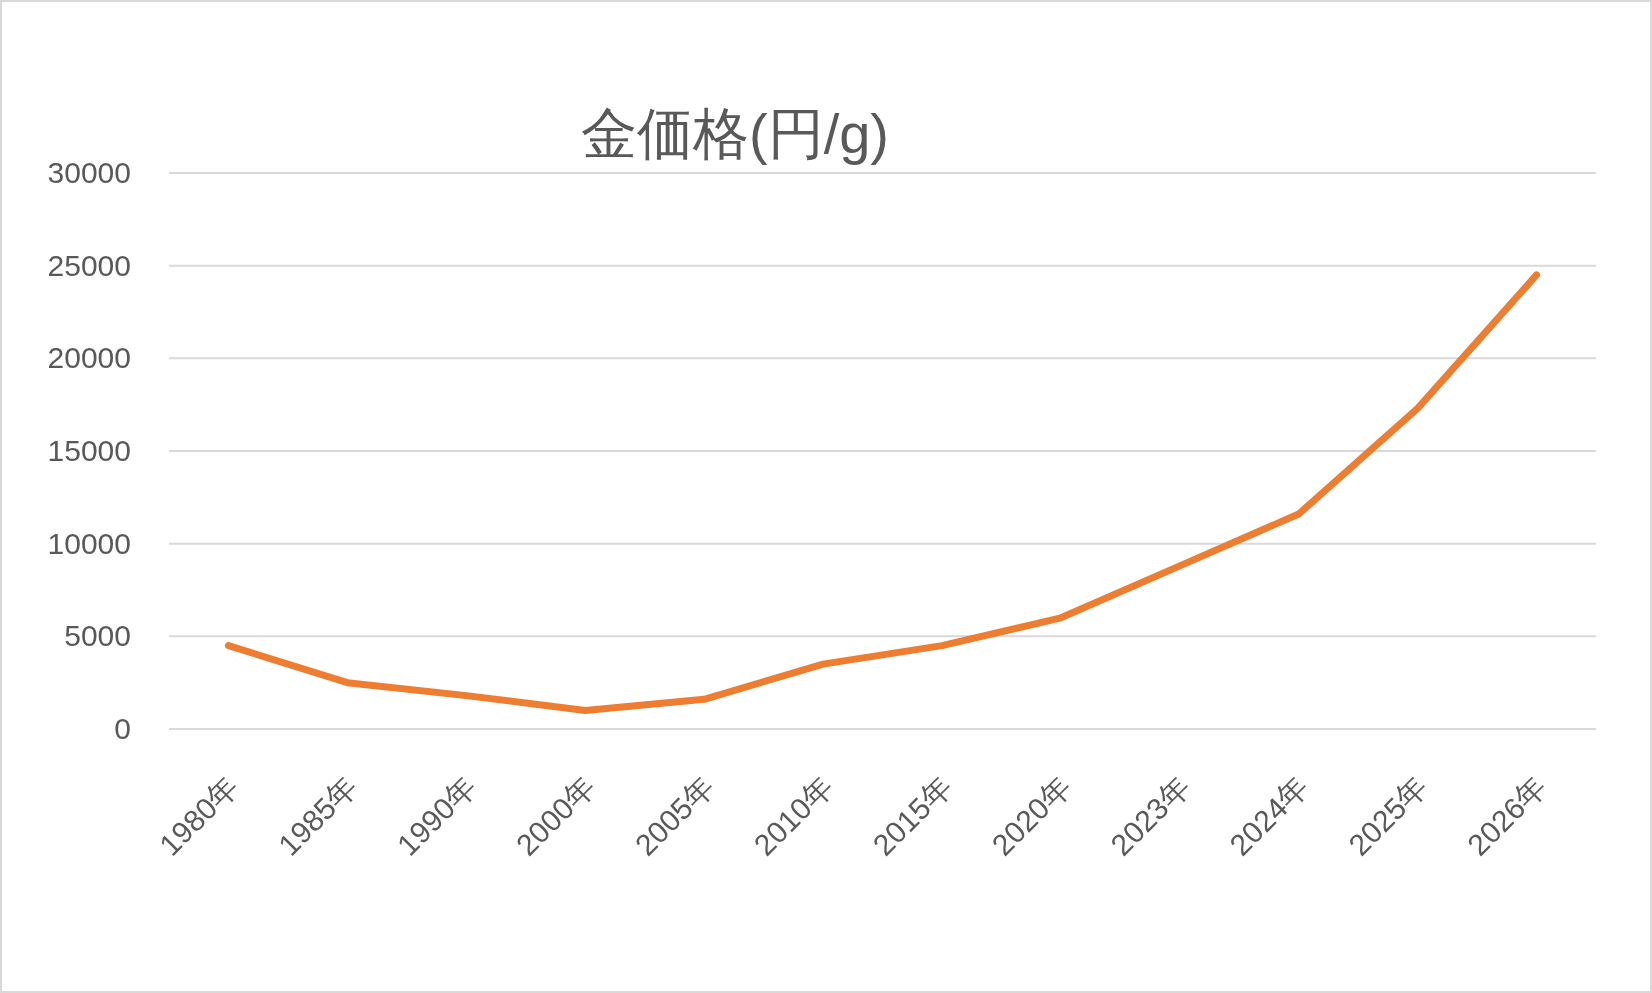 This screenshot has height=993, width=1652. What do you see at coordinates (735, 133) in the screenshot?
I see `chart-title: 金価格(円/g)` at bounding box center [735, 133].